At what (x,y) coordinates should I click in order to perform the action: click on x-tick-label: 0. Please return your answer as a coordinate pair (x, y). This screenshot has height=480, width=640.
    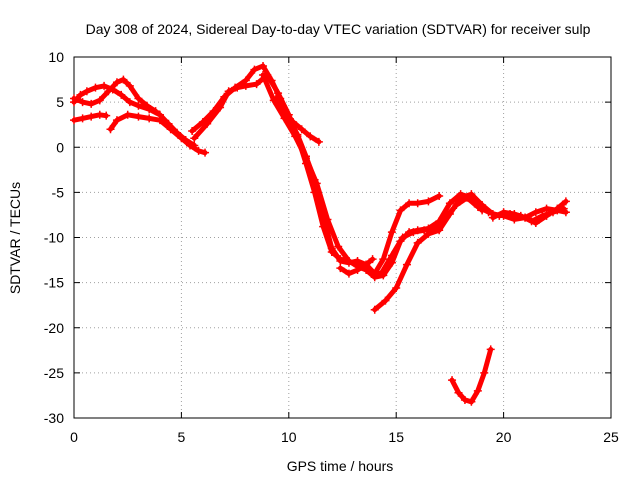
    Looking at the image, I should click on (74, 437).